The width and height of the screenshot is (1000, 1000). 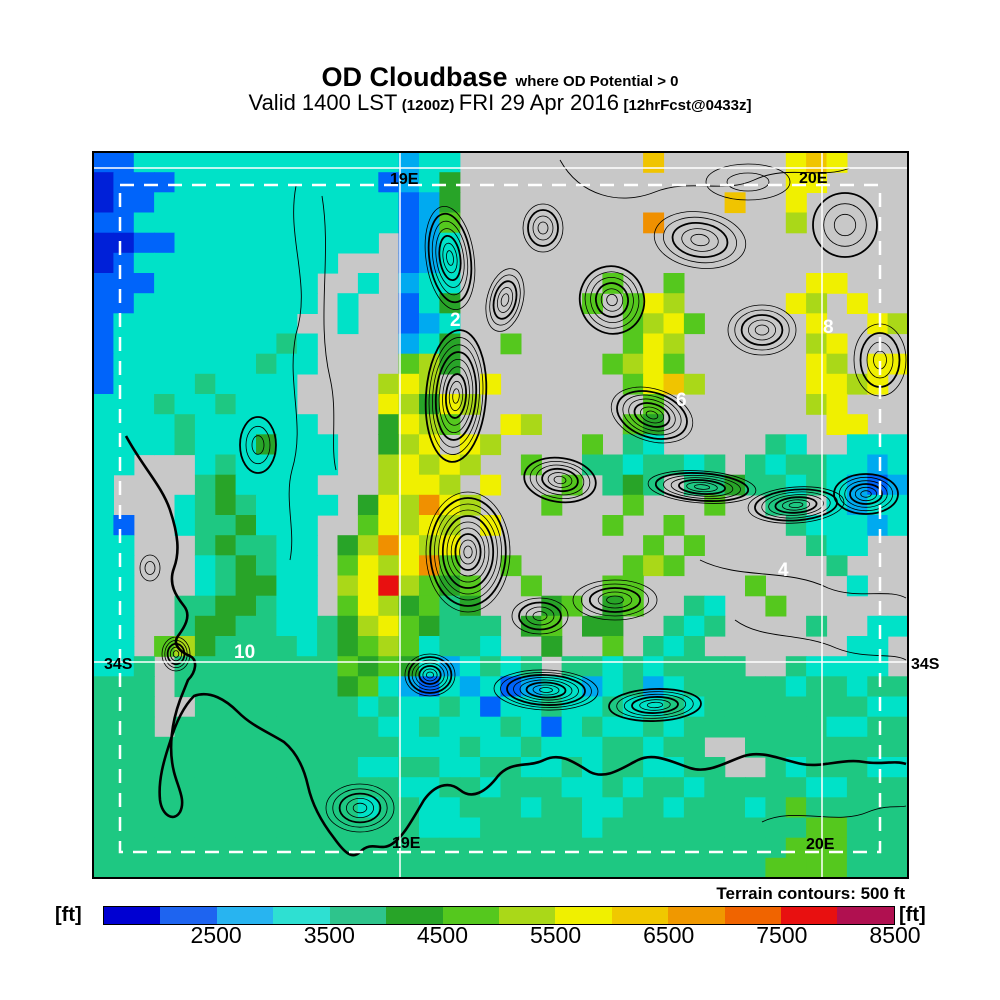 I want to click on colorbar-tick-label: 4500, so click(x=442, y=935).